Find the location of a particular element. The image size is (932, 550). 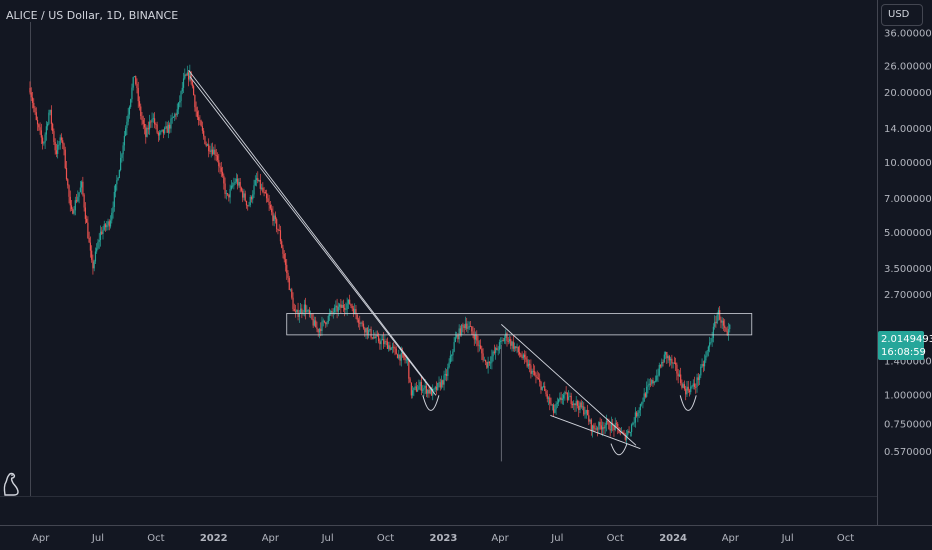

tradingview-logo-icon is located at coordinates (11, 483).